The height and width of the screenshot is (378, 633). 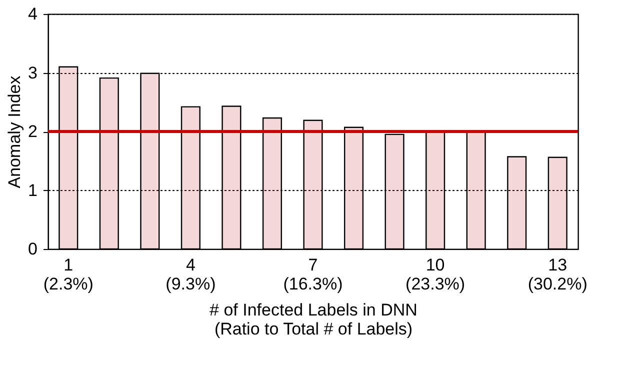 What do you see at coordinates (436, 275) in the screenshot?
I see `x-tick-label: 10 (23.3%)` at bounding box center [436, 275].